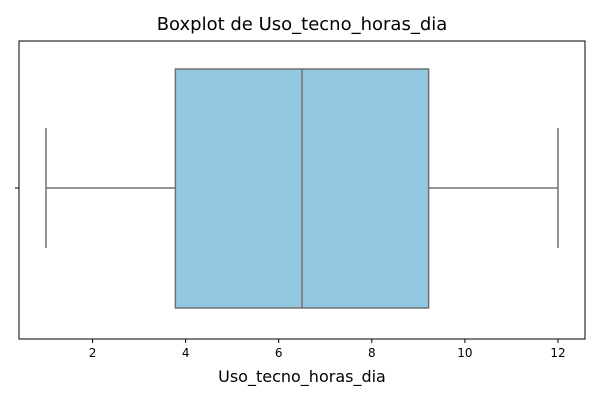 The width and height of the screenshot is (600, 400). Describe the element at coordinates (93, 353) in the screenshot. I see `x-tick-label: 2` at that location.